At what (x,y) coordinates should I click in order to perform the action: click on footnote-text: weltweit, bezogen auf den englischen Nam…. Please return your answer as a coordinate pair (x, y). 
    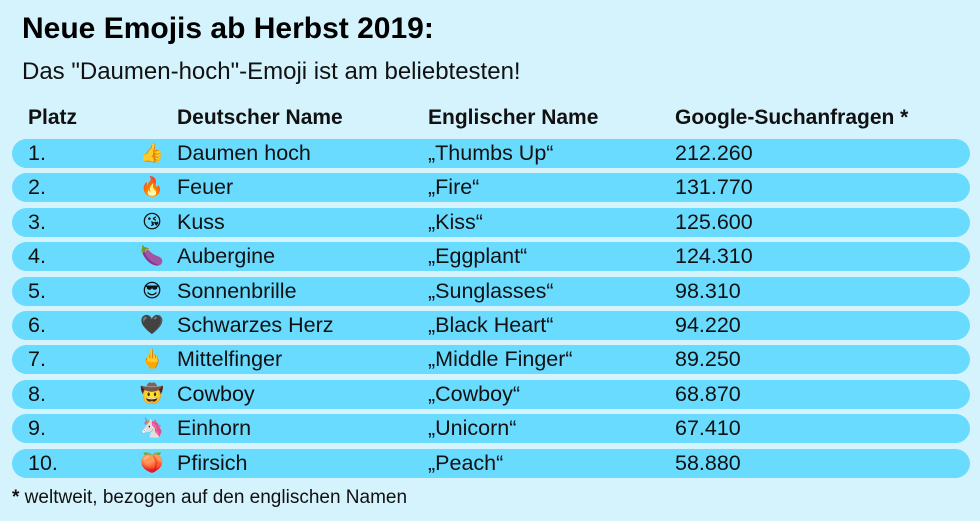
    Looking at the image, I should click on (213, 497).